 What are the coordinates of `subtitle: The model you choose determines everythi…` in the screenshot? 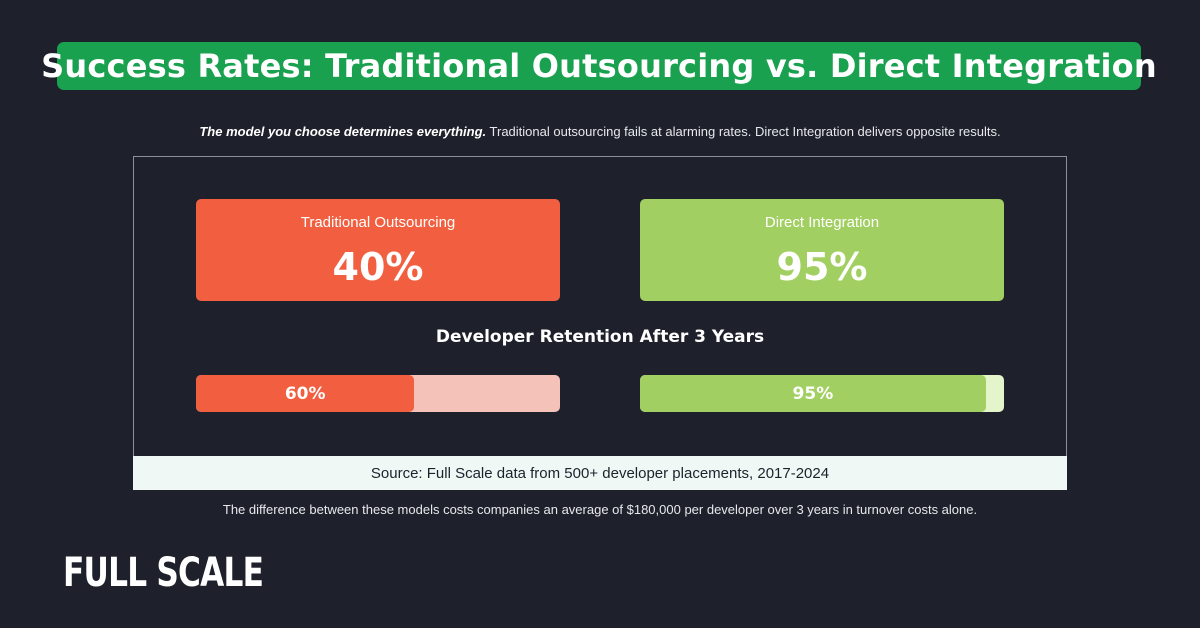 It's located at (600, 131).